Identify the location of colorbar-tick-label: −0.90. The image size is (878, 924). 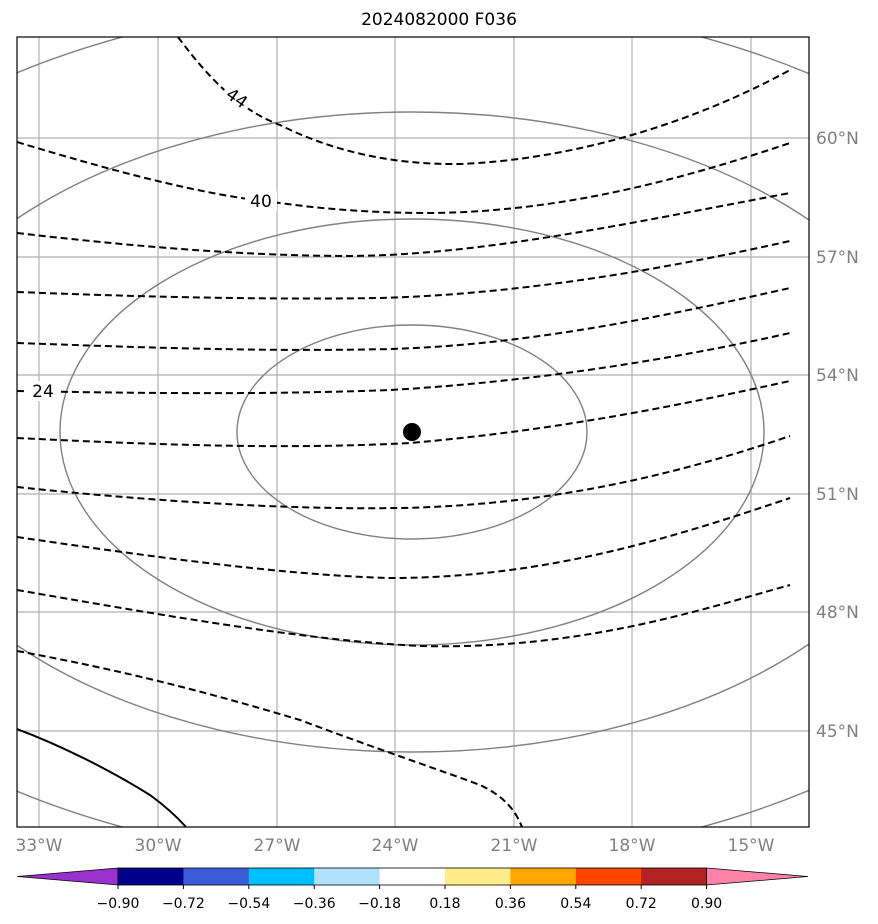
(118, 904).